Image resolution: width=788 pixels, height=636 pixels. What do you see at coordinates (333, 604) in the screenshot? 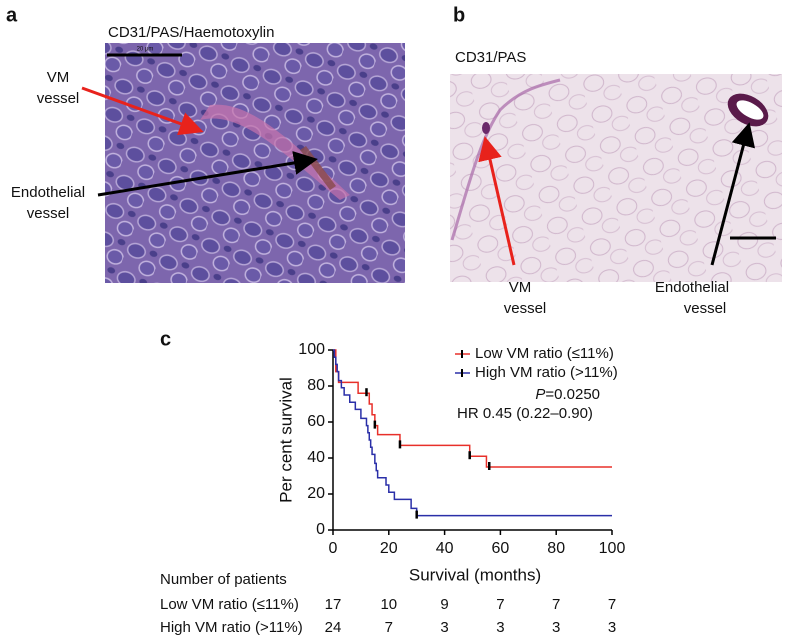
I see `table-cell: 17` at bounding box center [333, 604].